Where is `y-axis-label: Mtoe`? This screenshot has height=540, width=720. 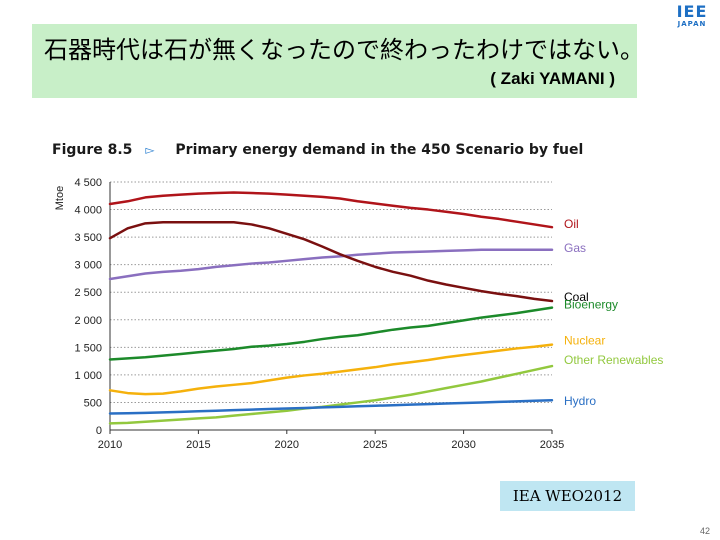 y-axis-label: Mtoe is located at coordinates (60, 198).